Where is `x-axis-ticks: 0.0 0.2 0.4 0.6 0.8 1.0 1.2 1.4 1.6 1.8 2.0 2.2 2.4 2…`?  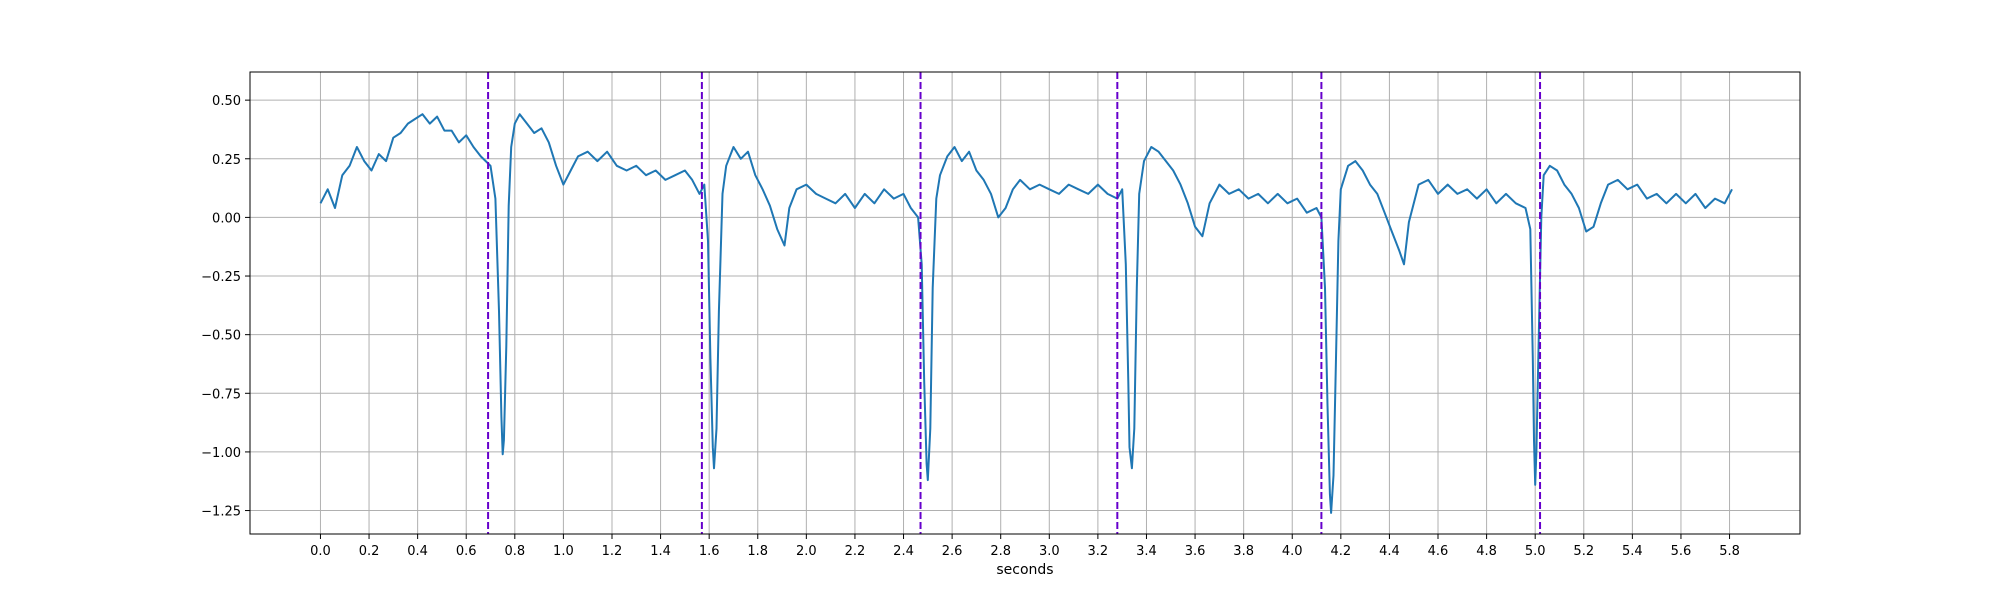
x-axis-ticks: 0.0 0.2 0.4 0.6 0.8 1.0 1.2 1.4 1.6 1.8 2.0 2.2 2.4 2… is located at coordinates (1025, 546).